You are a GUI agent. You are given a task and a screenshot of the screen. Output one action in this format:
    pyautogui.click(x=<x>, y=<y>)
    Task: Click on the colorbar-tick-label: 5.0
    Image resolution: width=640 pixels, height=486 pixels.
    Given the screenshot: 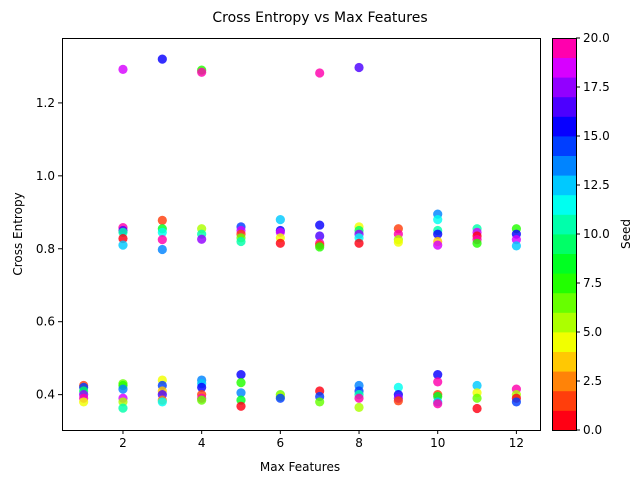 What is the action you would take?
    pyautogui.click(x=592, y=332)
    